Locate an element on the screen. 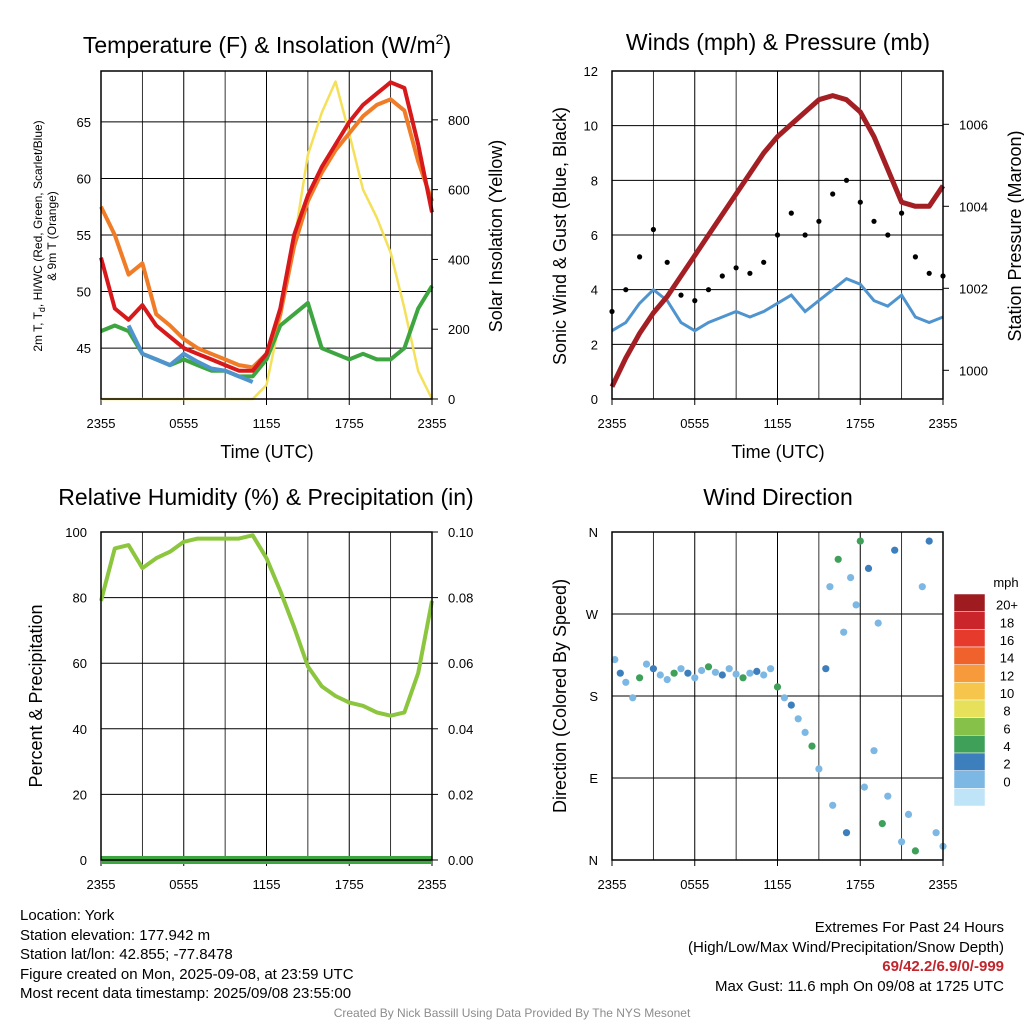  temp-series-2m-t is located at coordinates (266, 226).